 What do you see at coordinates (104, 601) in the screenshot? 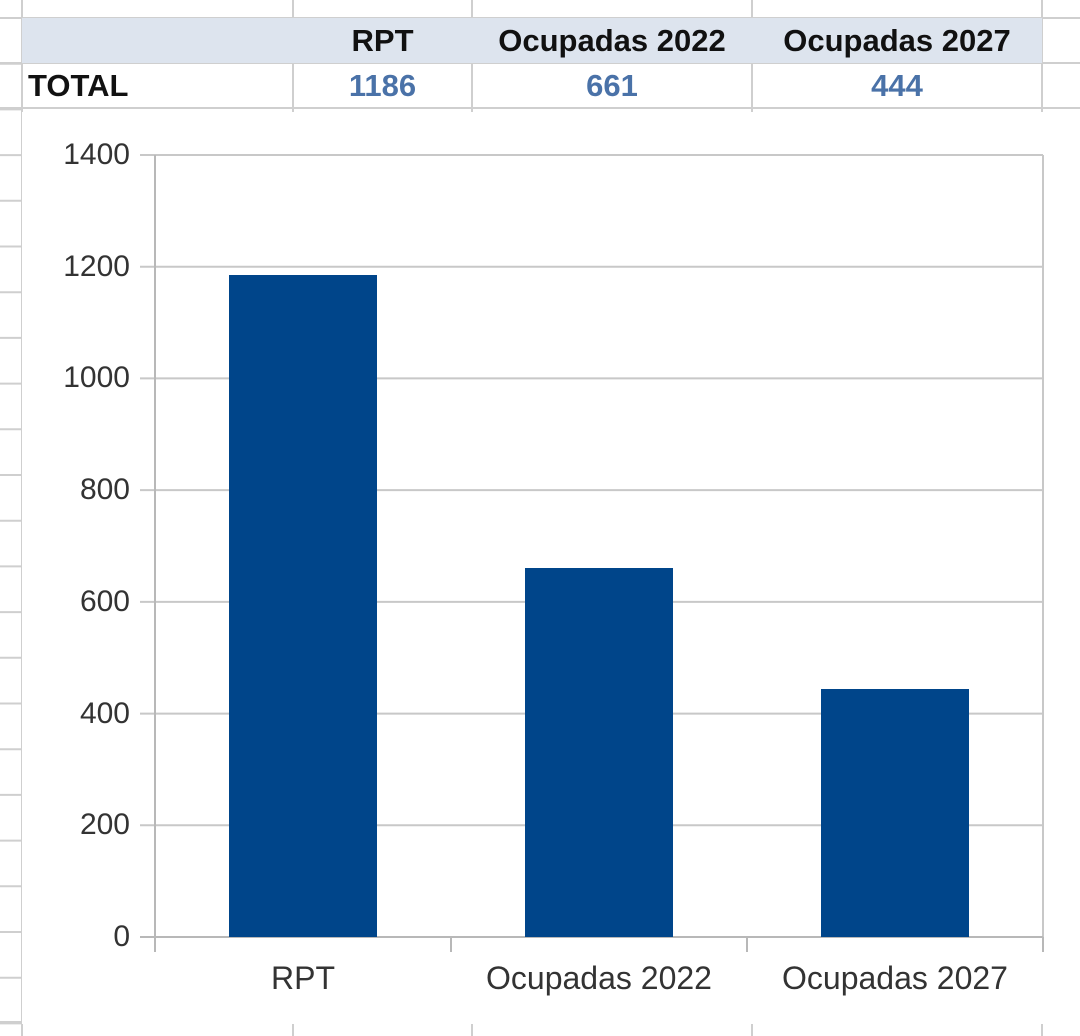
I see `y-tick-label: 600` at bounding box center [104, 601].